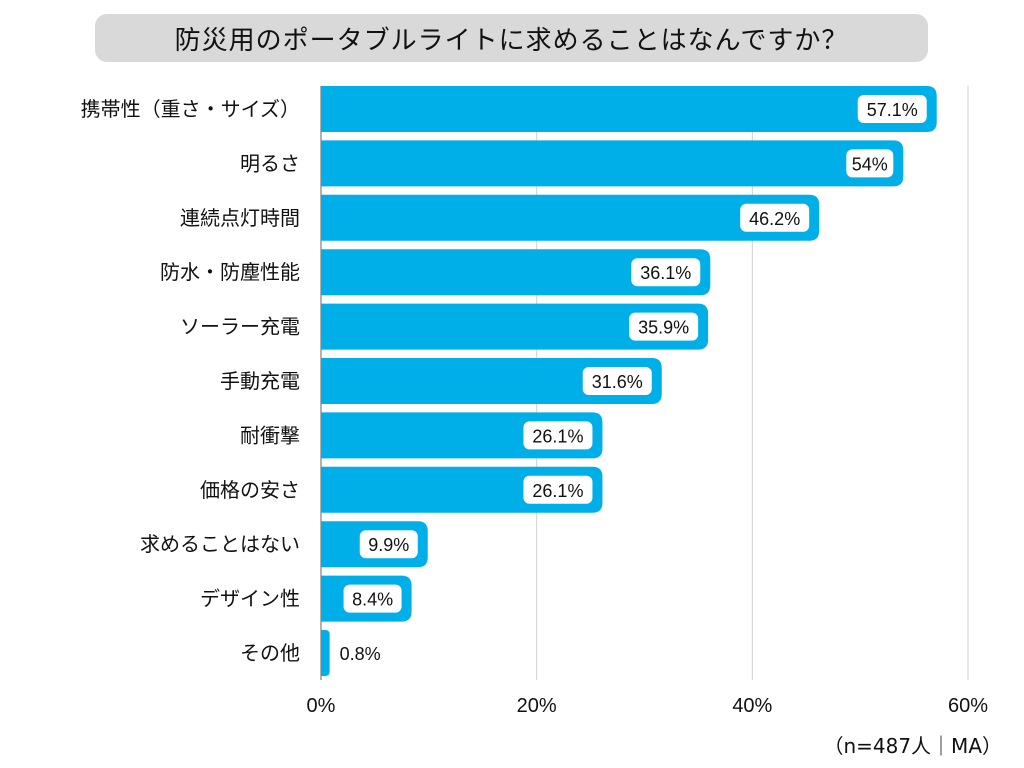  I want to click on category-label: 求めることはない, so click(220, 544).